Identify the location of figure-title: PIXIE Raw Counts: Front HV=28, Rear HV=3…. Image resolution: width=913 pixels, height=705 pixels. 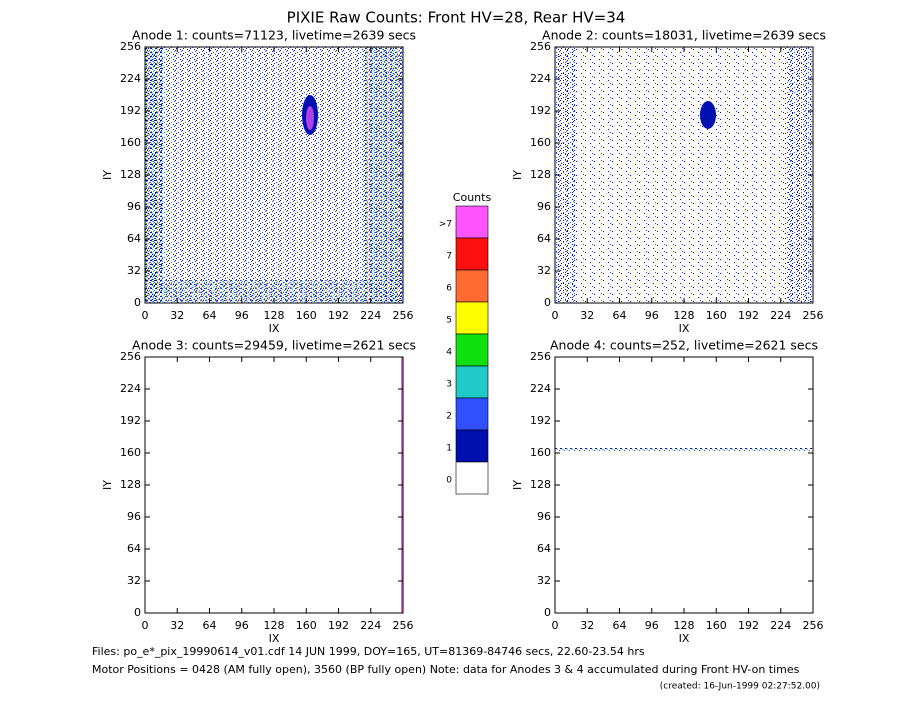
(456, 18).